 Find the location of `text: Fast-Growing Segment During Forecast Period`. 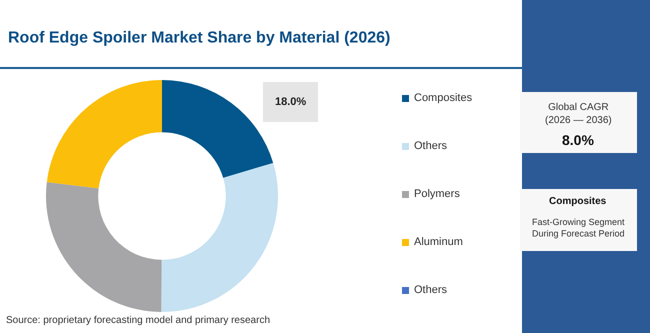

text: Fast-Growing Segment During Forecast Period is located at coordinates (579, 228).